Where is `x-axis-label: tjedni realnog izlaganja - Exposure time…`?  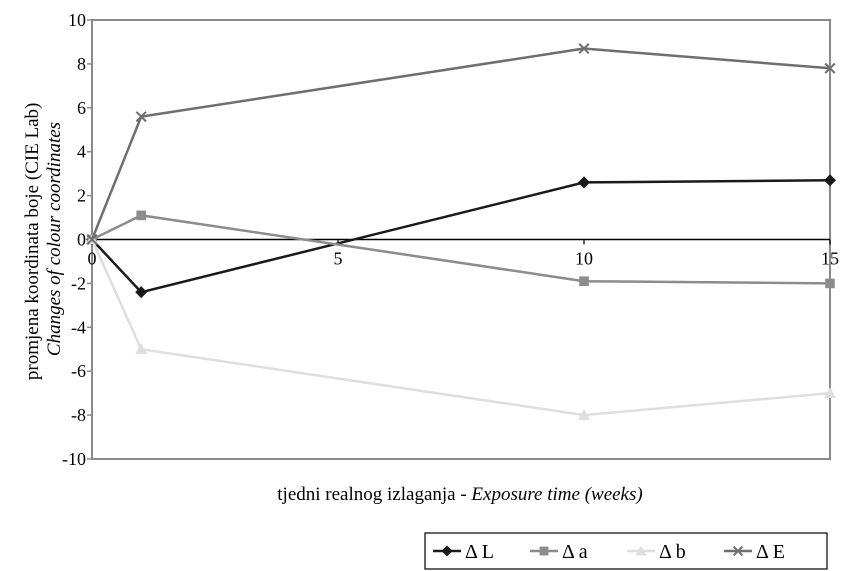
x-axis-label: tjedni realnog izlaganja - Exposure time… is located at coordinates (459, 494).